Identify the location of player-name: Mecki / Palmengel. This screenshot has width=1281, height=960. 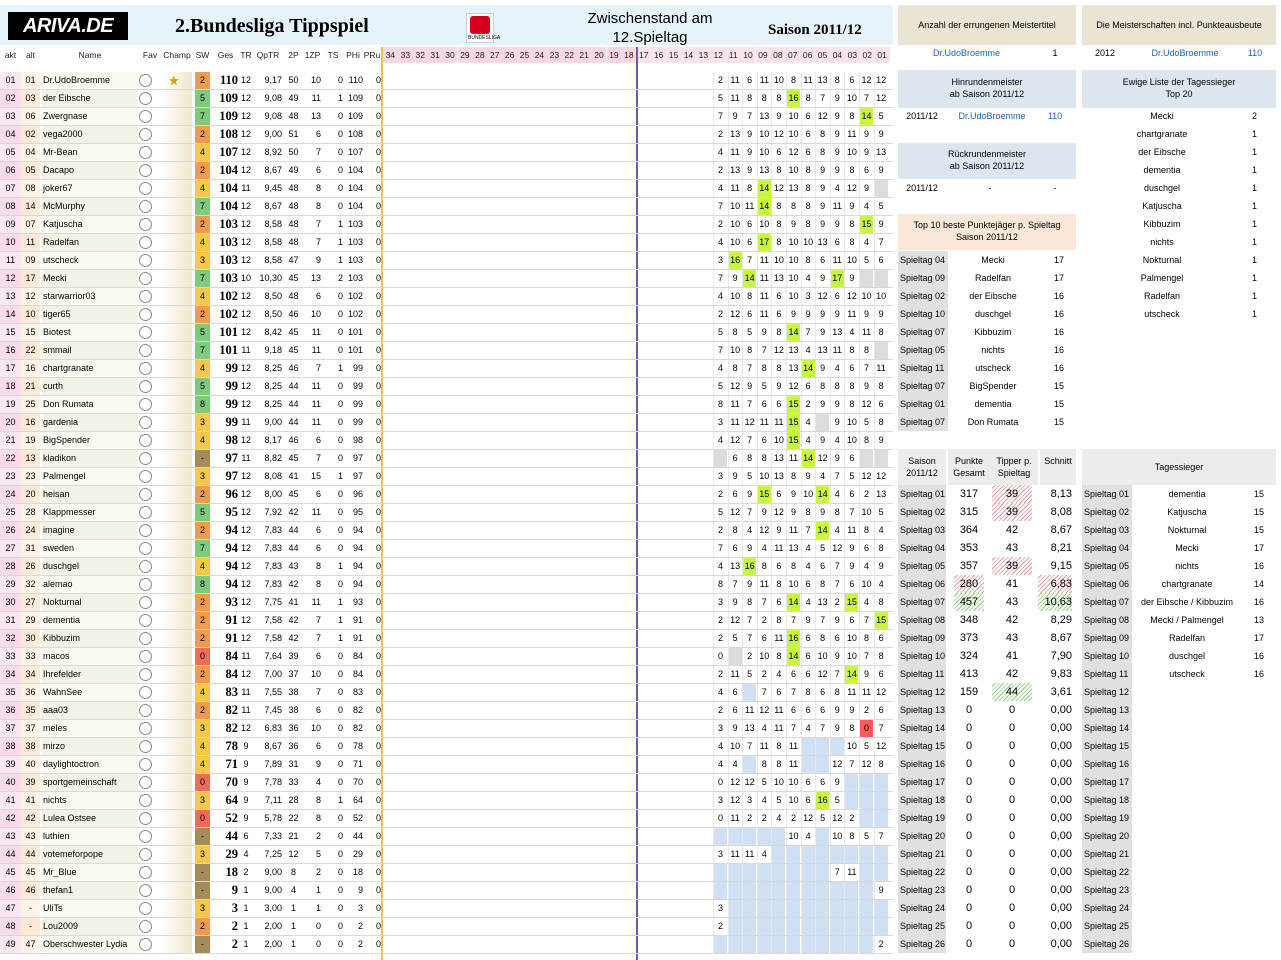
(1187, 620).